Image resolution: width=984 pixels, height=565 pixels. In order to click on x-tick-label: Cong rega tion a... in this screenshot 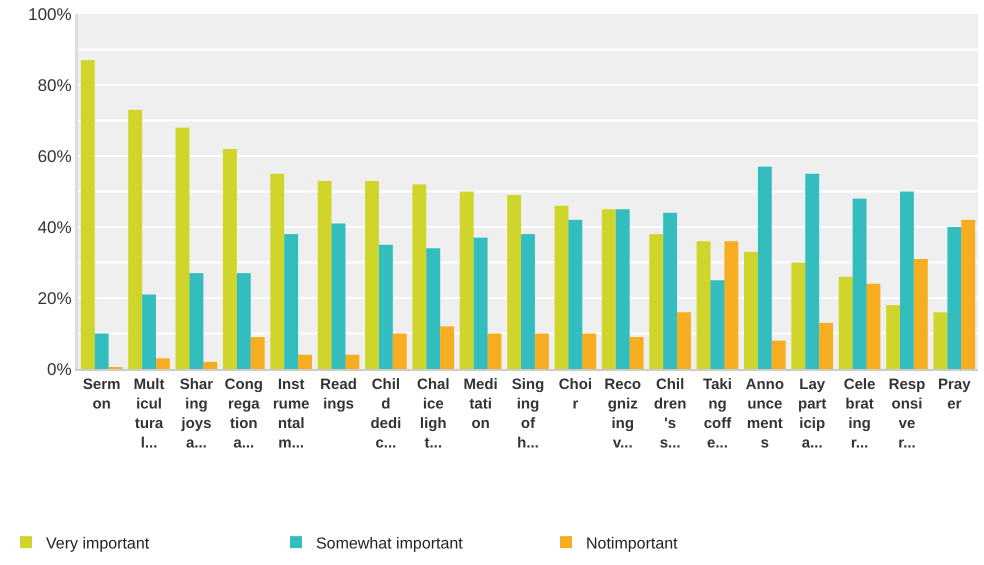, I will do `click(243, 414)`.